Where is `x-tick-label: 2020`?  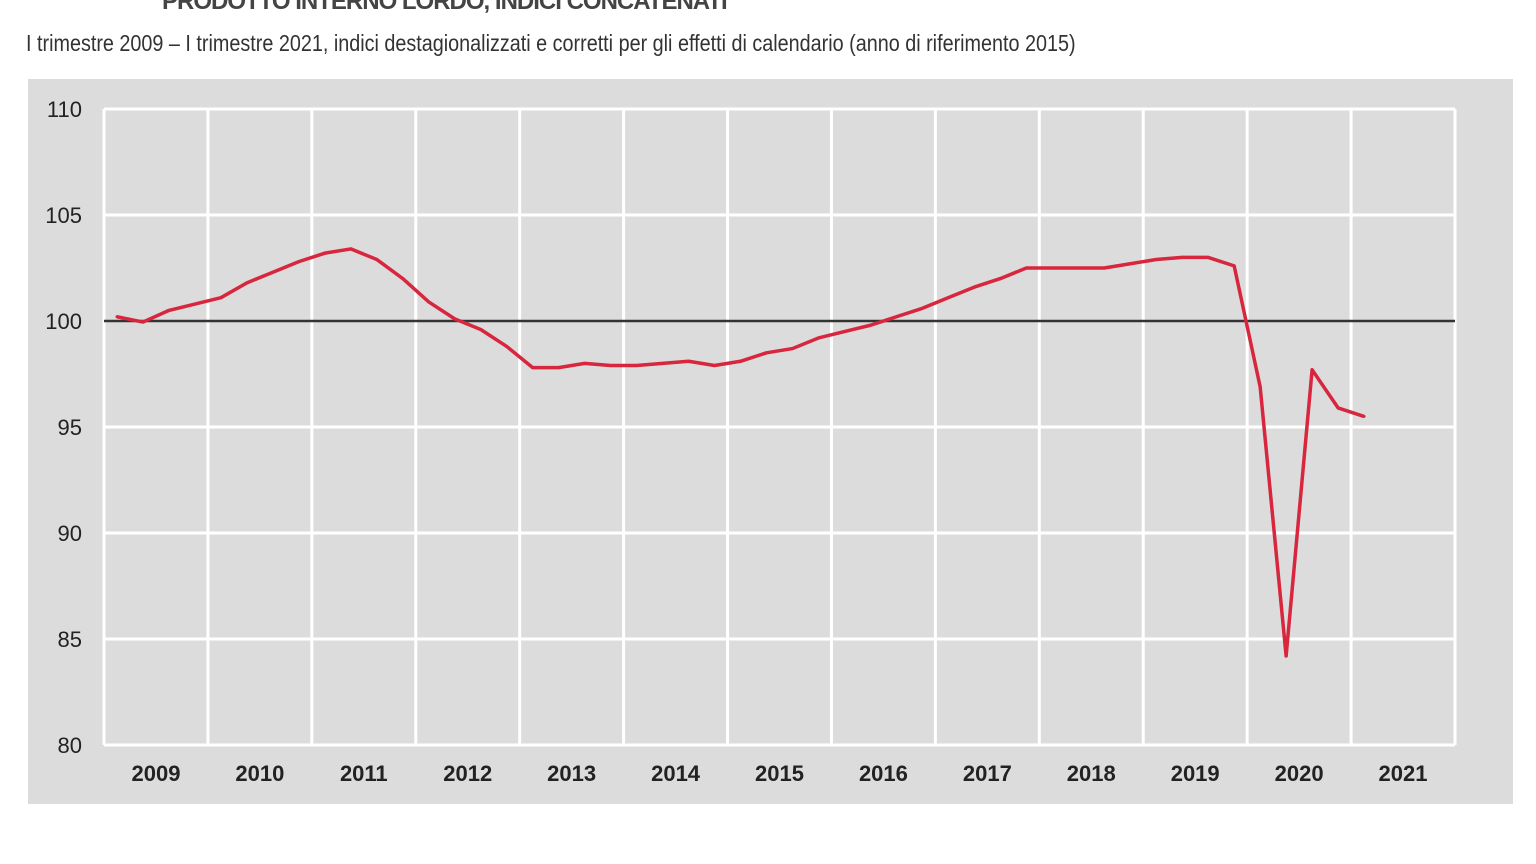
x-tick-label: 2020 is located at coordinates (1299, 773).